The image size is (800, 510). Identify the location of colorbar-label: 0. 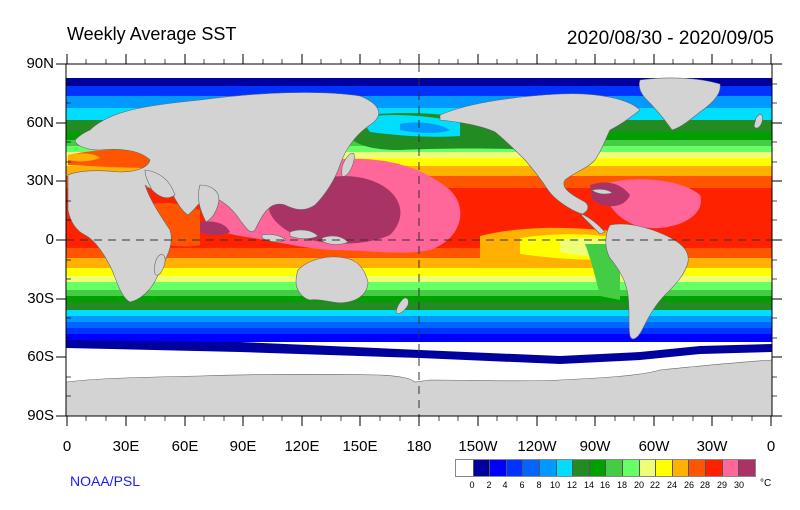
(472, 485).